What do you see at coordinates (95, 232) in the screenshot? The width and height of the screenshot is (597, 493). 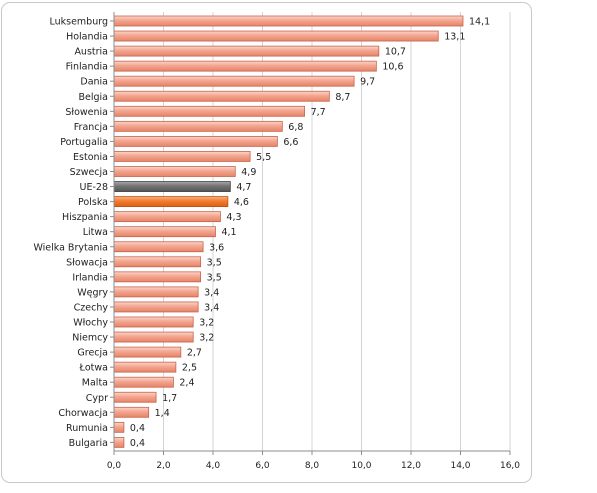 I see `category-label: Litwa` at bounding box center [95, 232].